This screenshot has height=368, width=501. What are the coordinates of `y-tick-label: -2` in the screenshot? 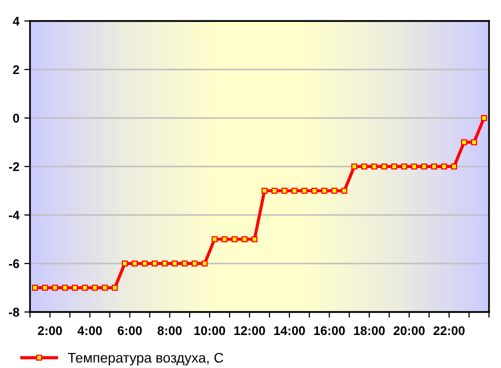 It's located at (14, 167).